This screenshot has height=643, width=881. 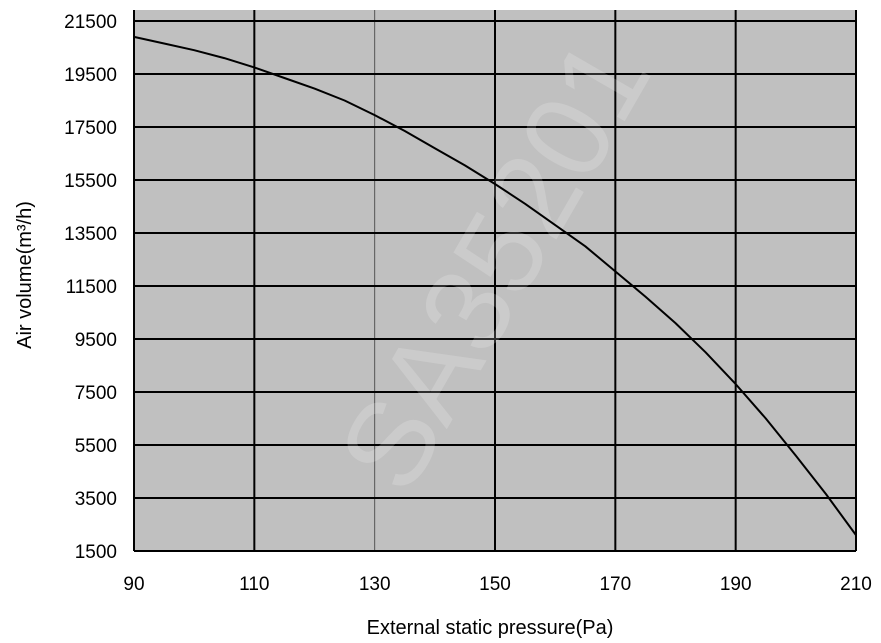 I want to click on y-tick-label: 13500, so click(x=90, y=234).